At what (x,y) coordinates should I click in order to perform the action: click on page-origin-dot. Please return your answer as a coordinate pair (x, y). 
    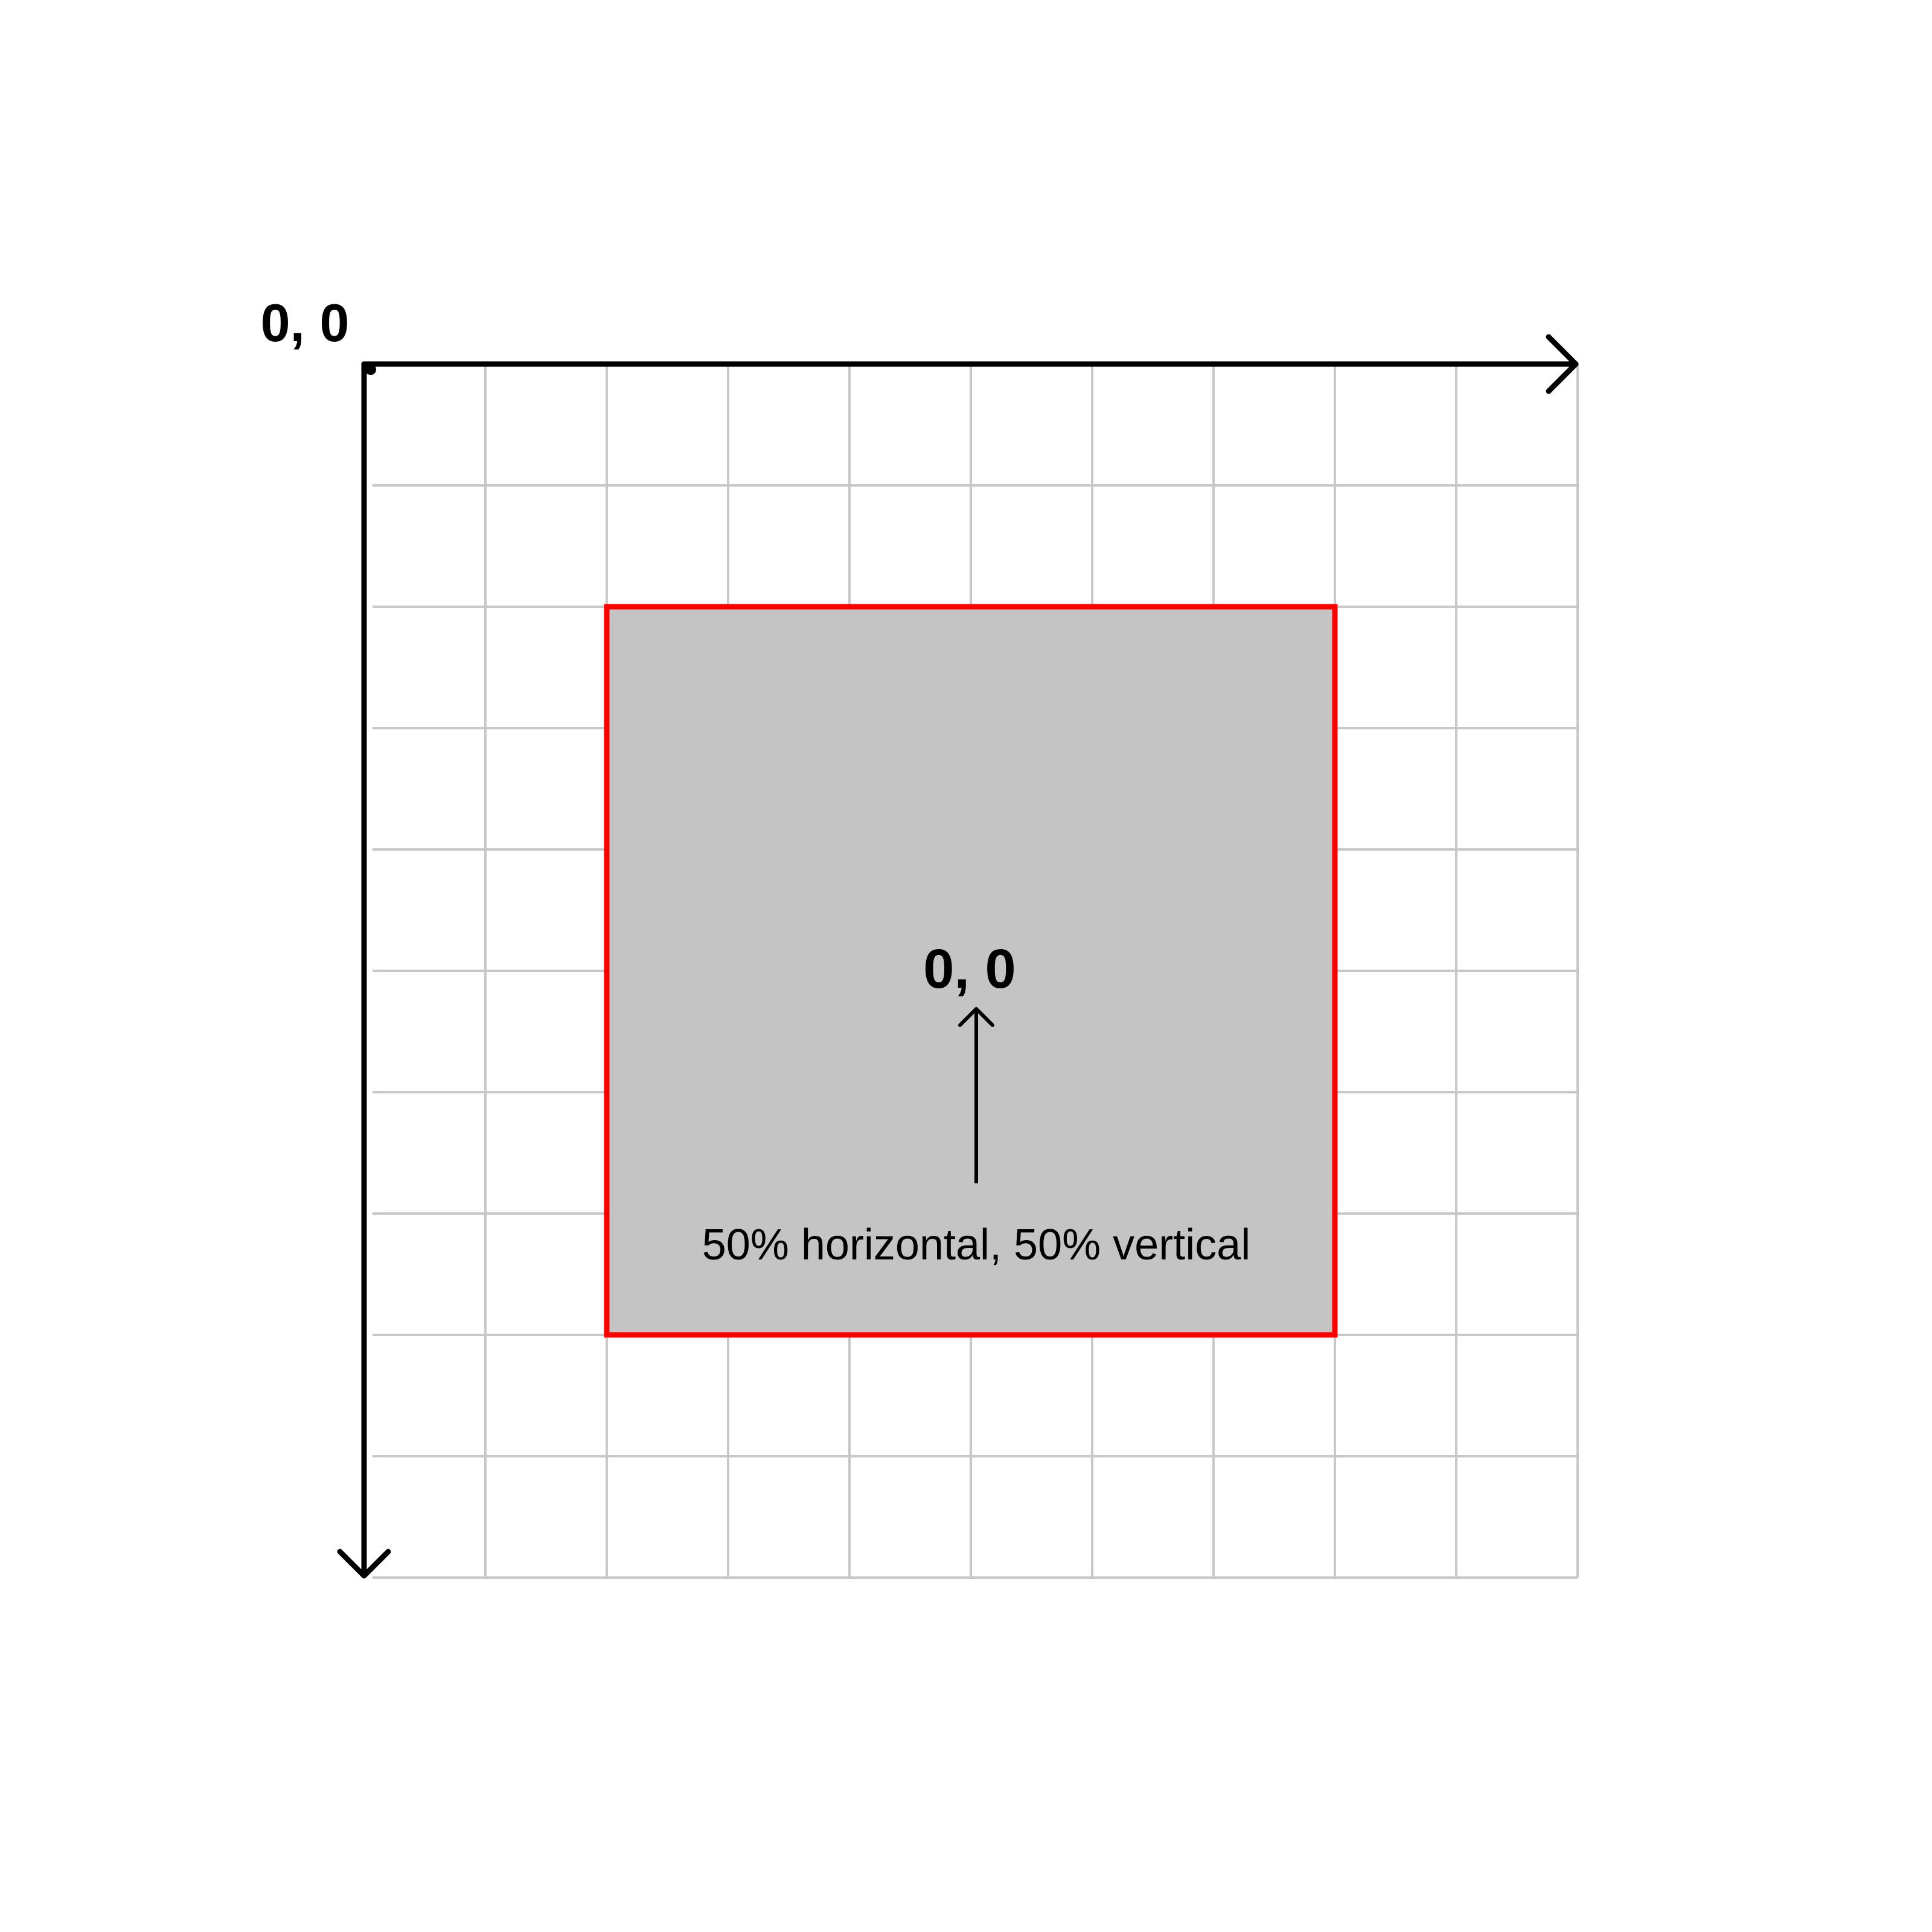
    Looking at the image, I should click on (371, 369).